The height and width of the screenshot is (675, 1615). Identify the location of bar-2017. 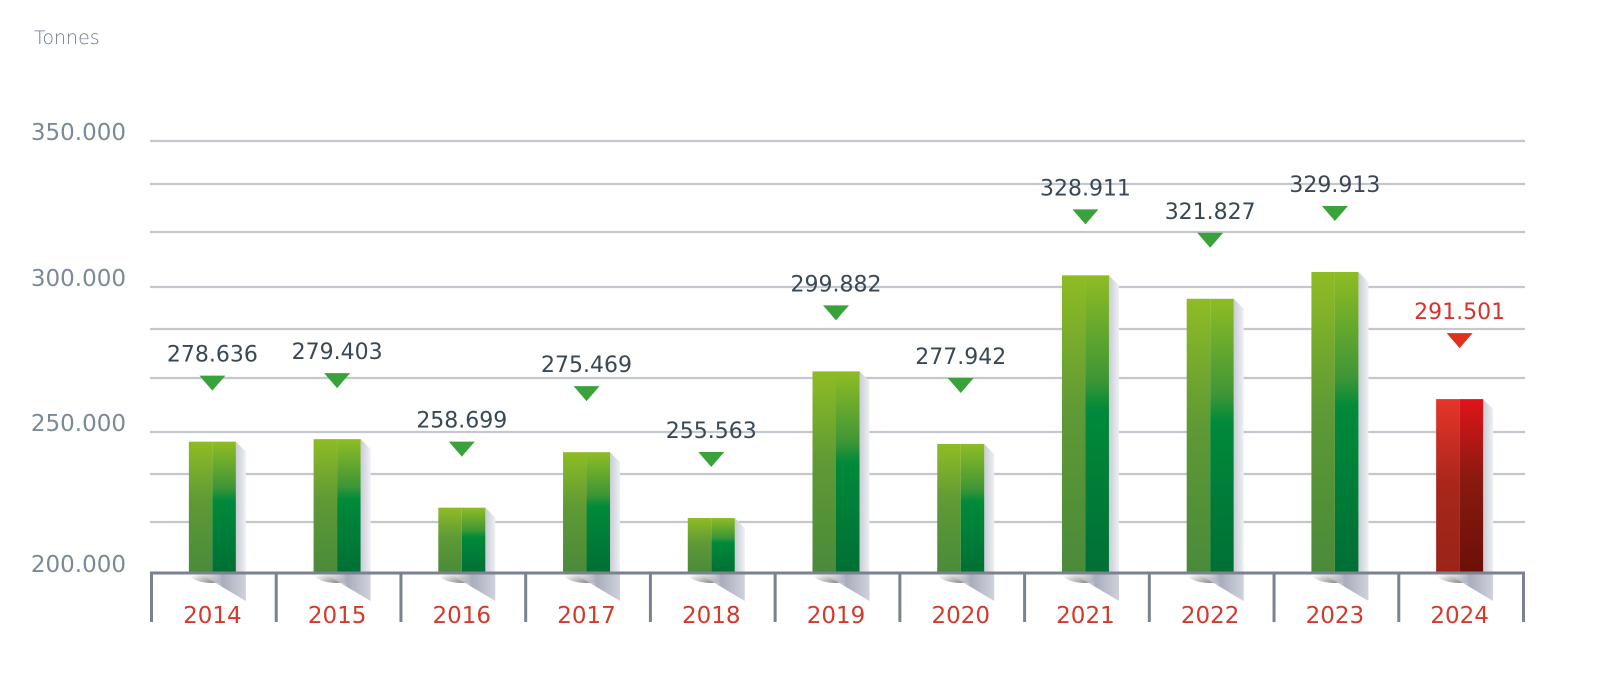
(592, 526).